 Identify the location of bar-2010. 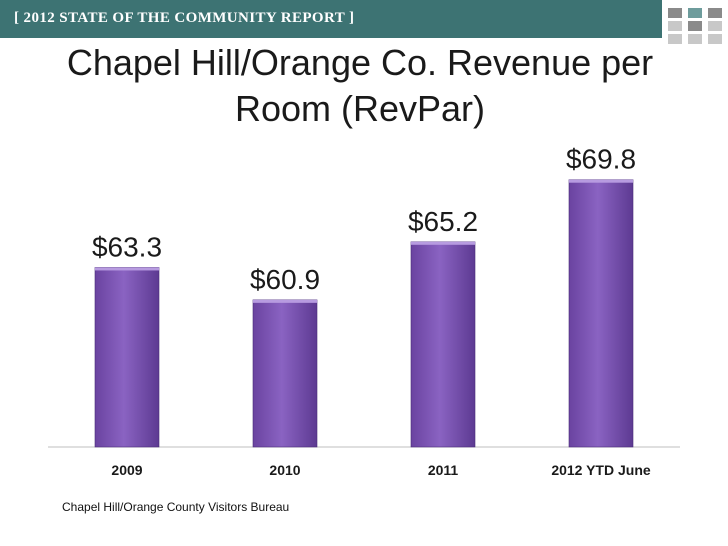
(285, 373).